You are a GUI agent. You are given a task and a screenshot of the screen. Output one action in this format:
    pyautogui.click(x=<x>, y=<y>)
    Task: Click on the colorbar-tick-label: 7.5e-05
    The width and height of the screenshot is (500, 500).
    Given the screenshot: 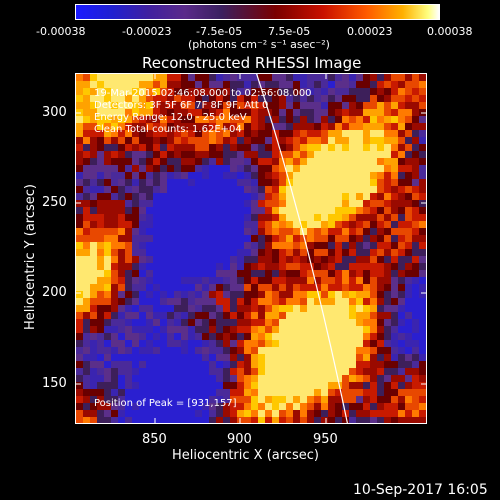 What is the action you would take?
    pyautogui.click(x=289, y=31)
    